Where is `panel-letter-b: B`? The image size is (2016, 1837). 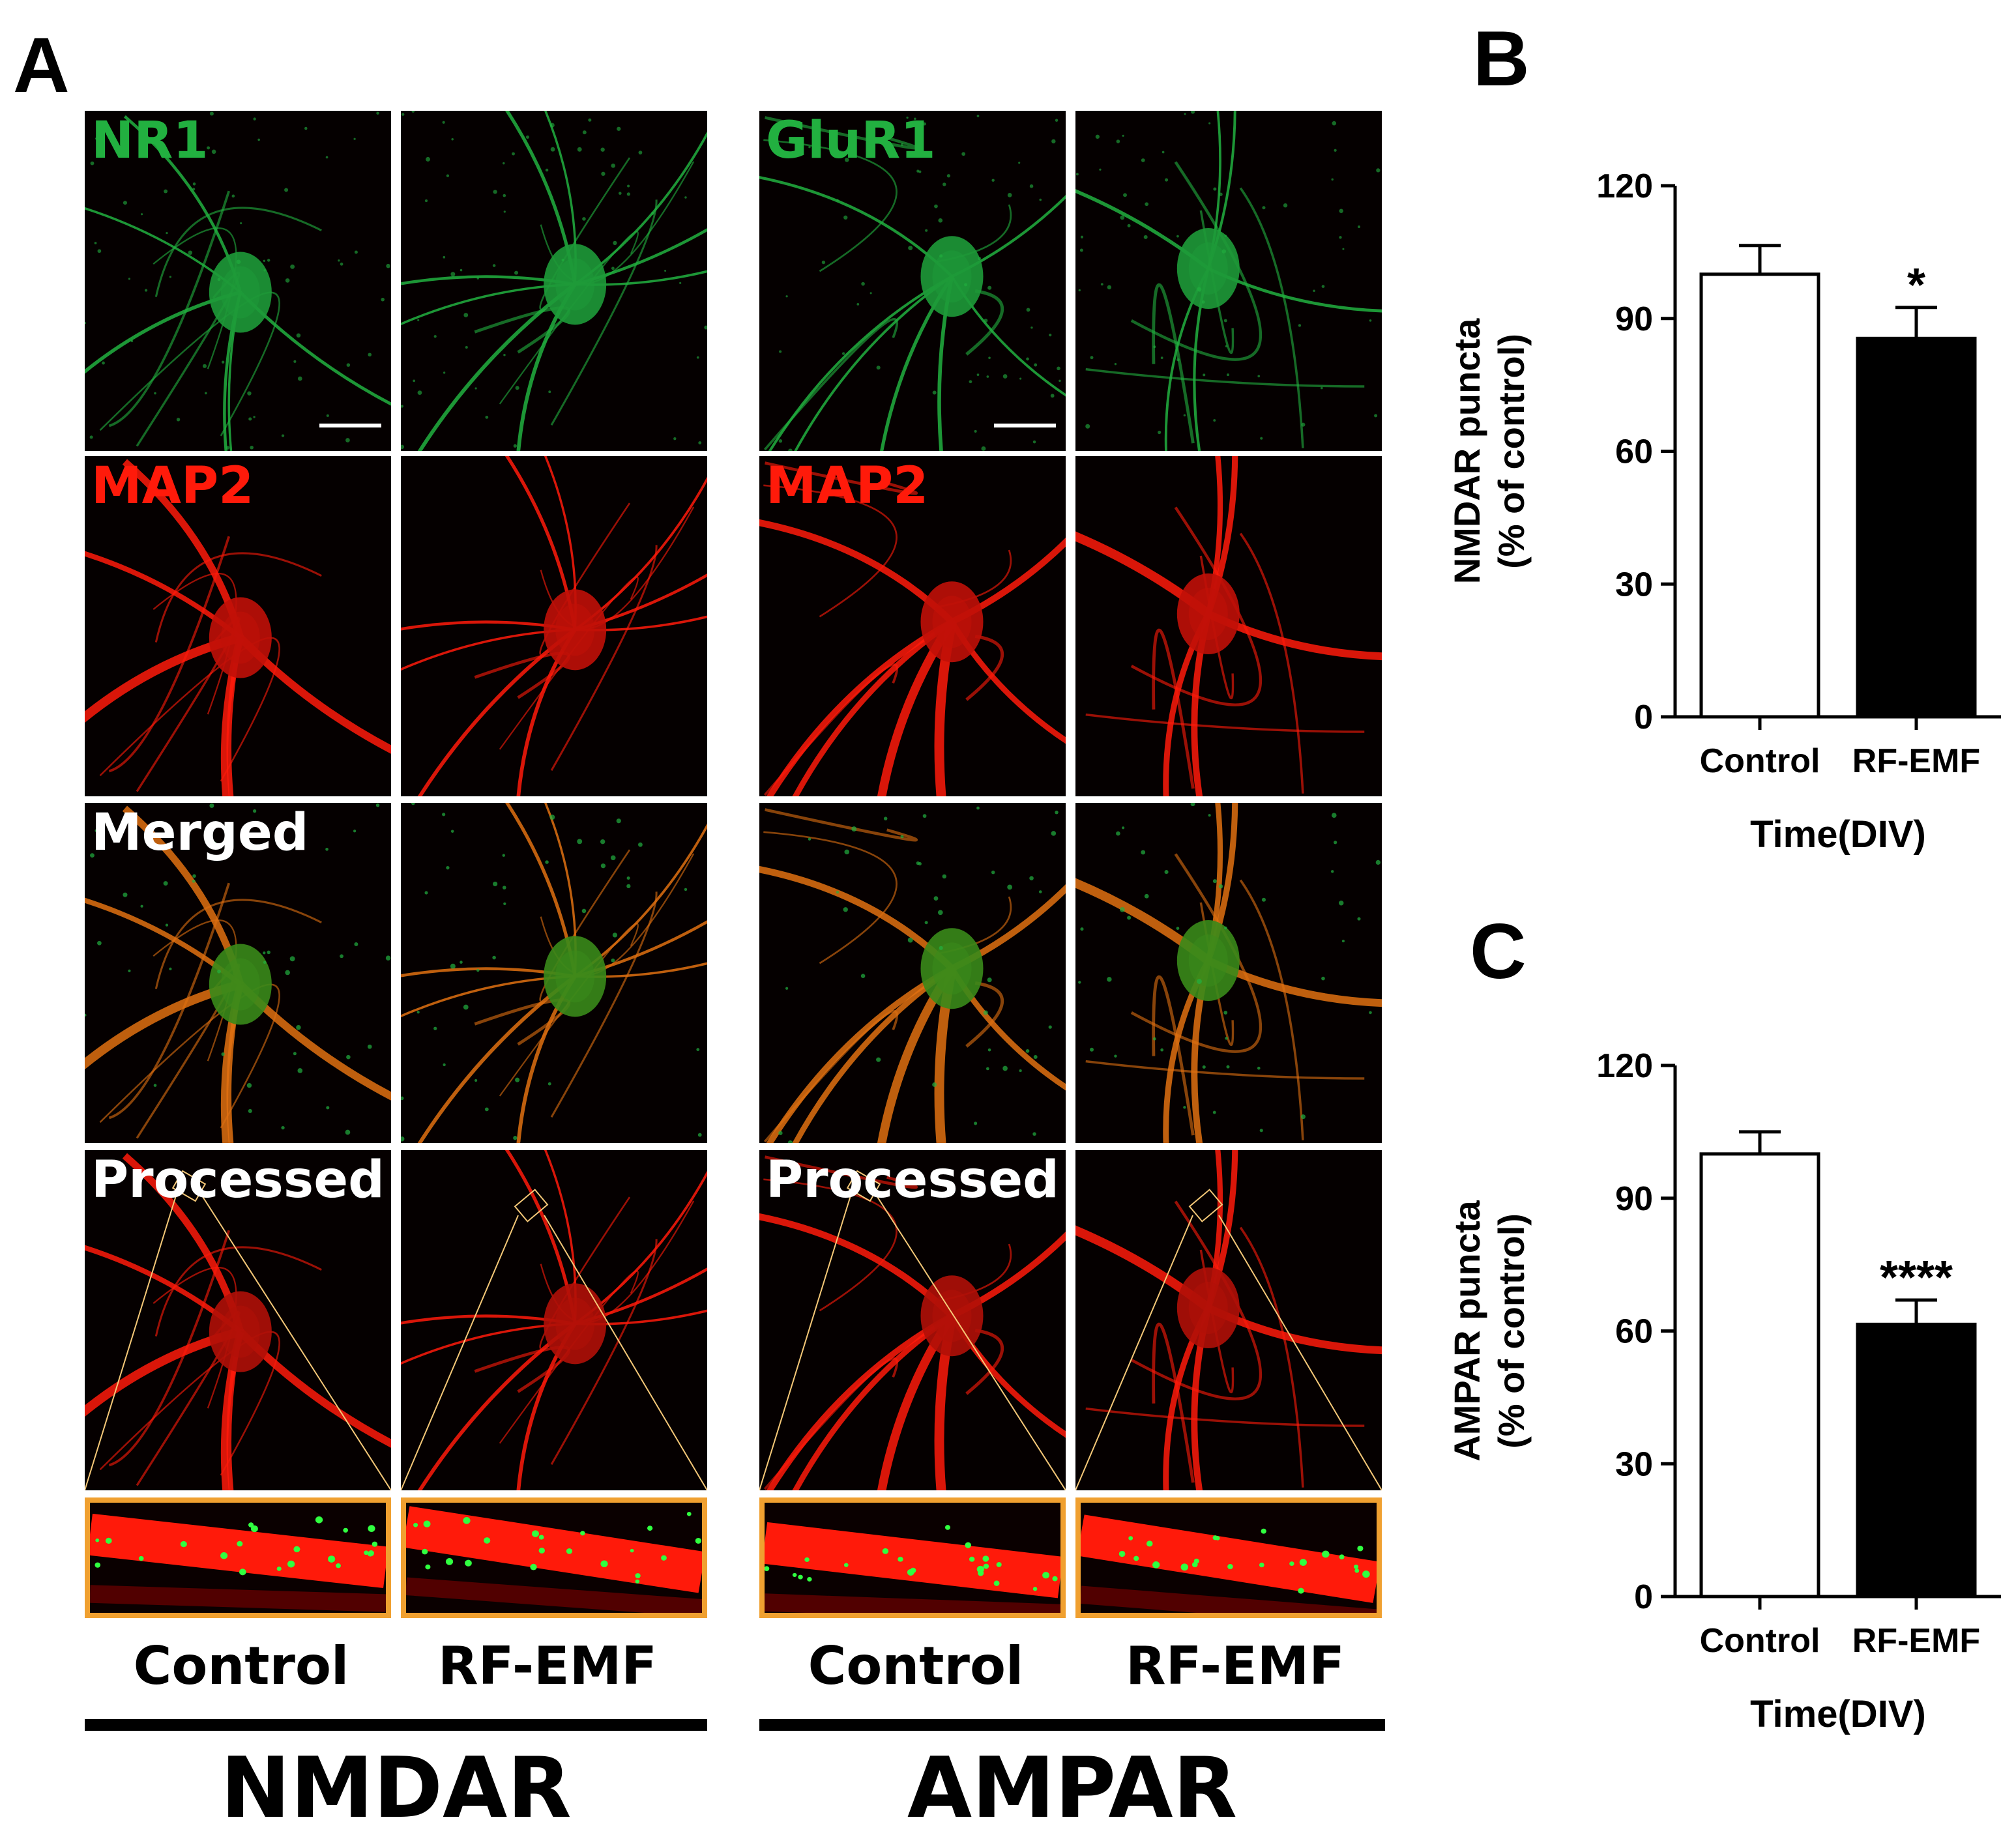 panel-letter-b: B is located at coordinates (1501, 59).